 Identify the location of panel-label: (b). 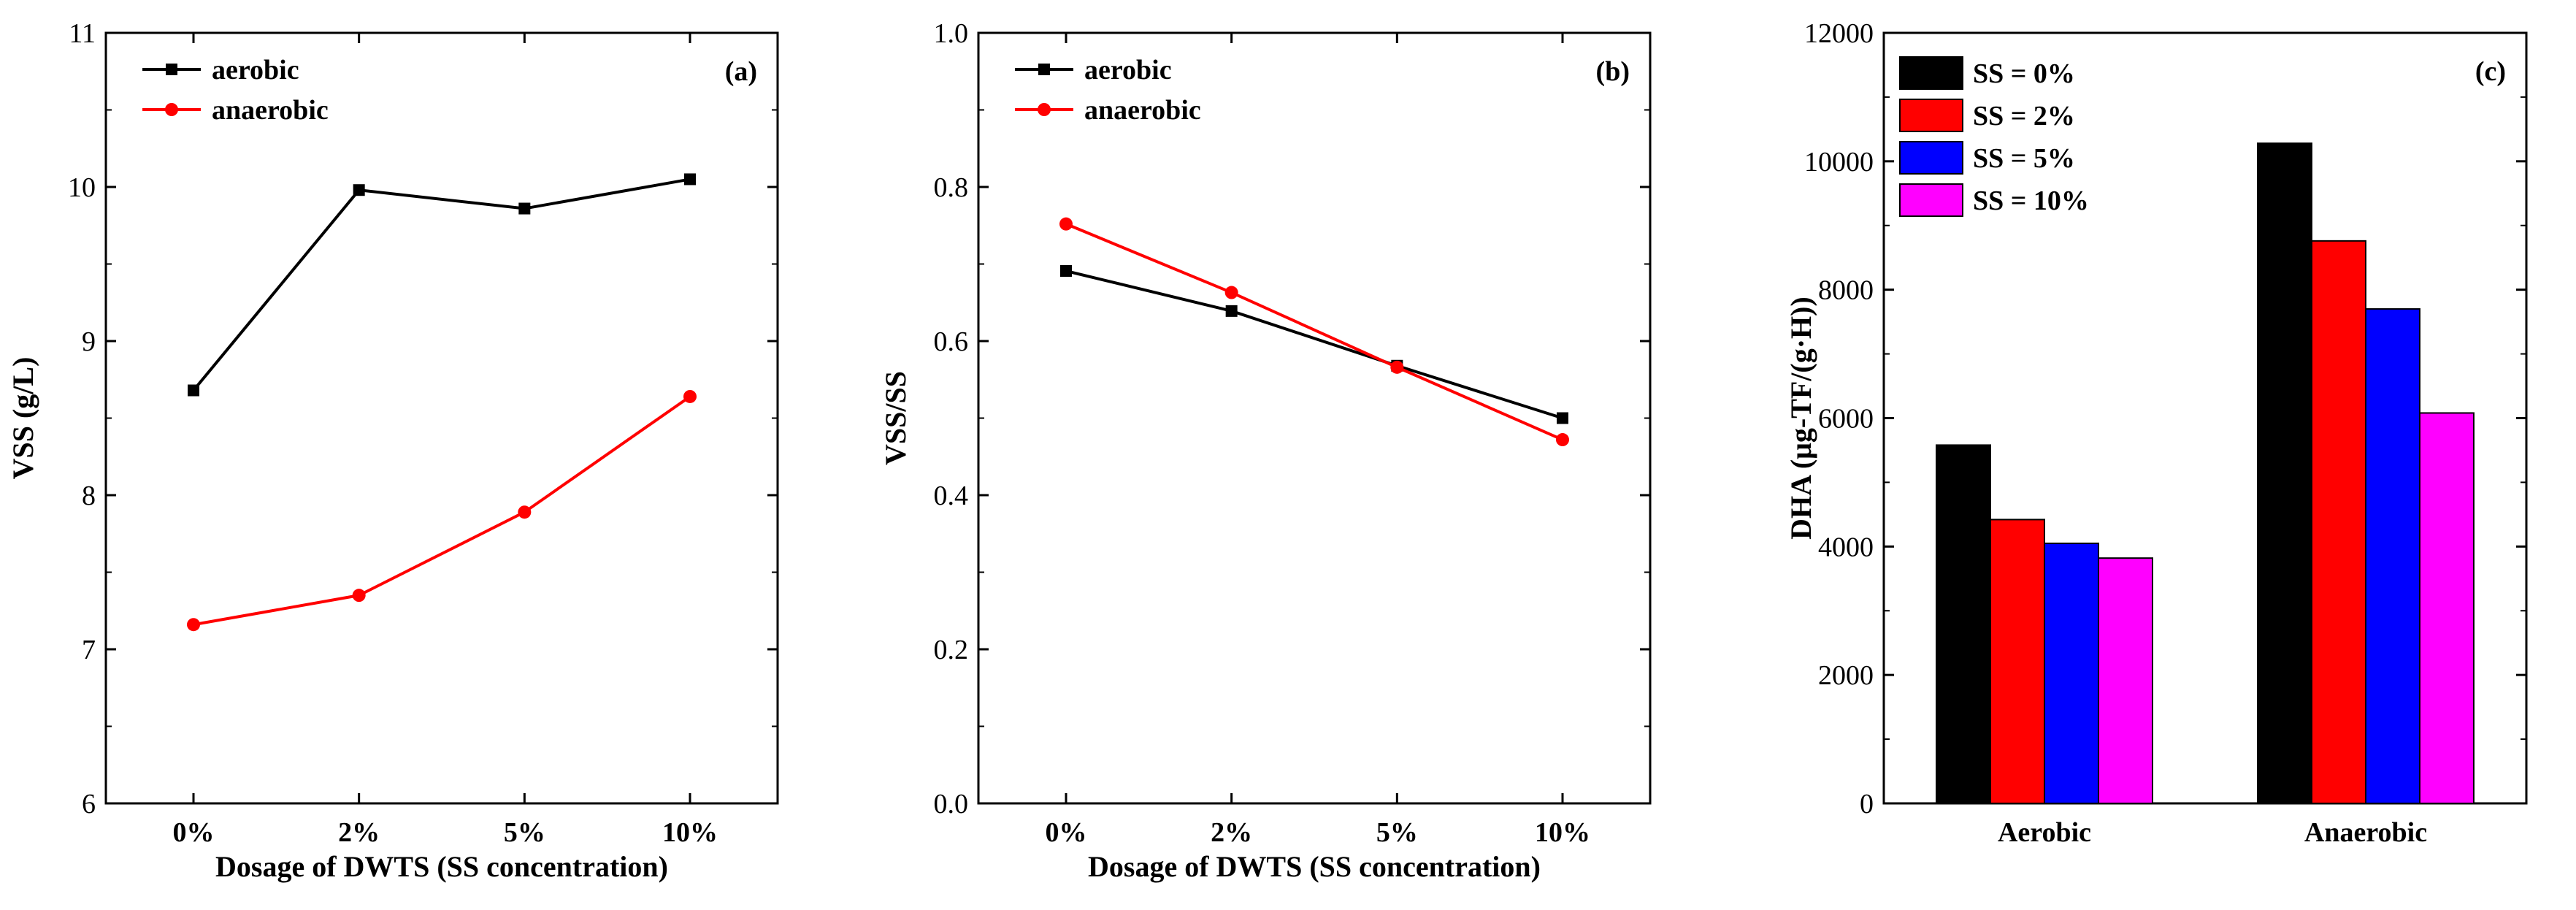
(1613, 71).